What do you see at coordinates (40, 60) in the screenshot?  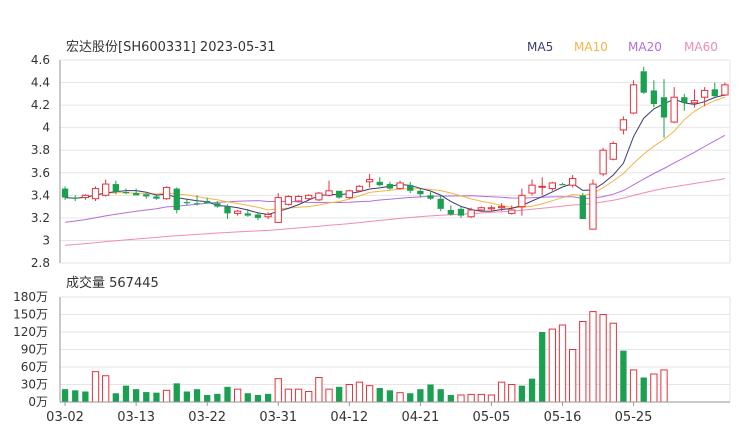 I see `price-tick-label: 4.6` at bounding box center [40, 60].